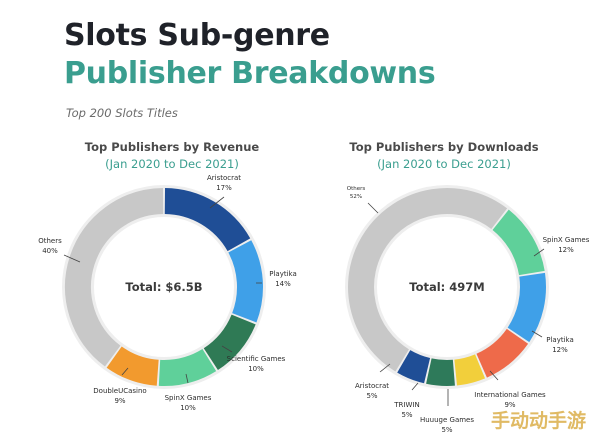  Describe the element at coordinates (114, 277) in the screenshot. I see `chart-0-slice-others` at that location.